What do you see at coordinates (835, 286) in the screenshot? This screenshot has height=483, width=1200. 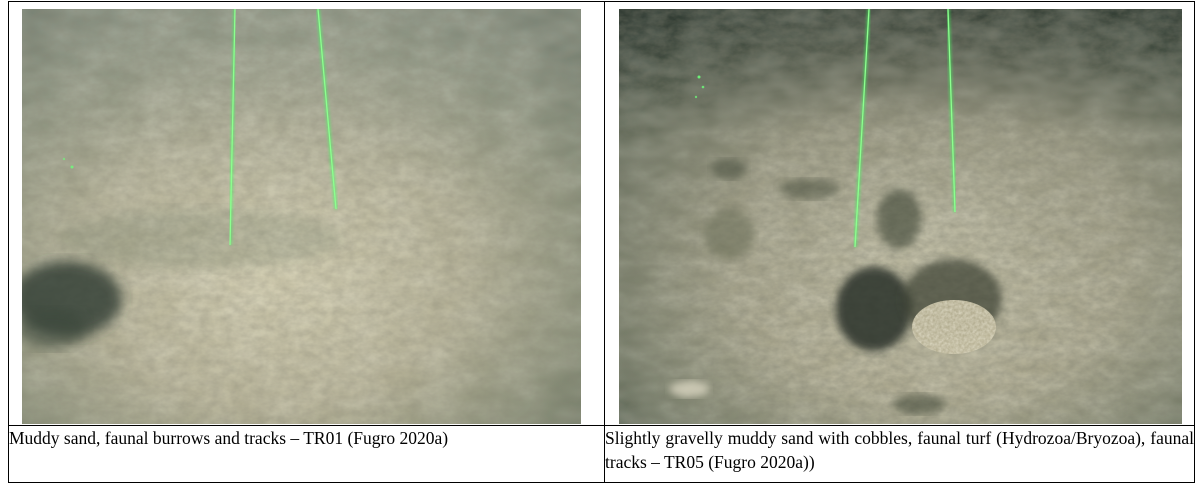 I see `cobbles` at bounding box center [835, 286].